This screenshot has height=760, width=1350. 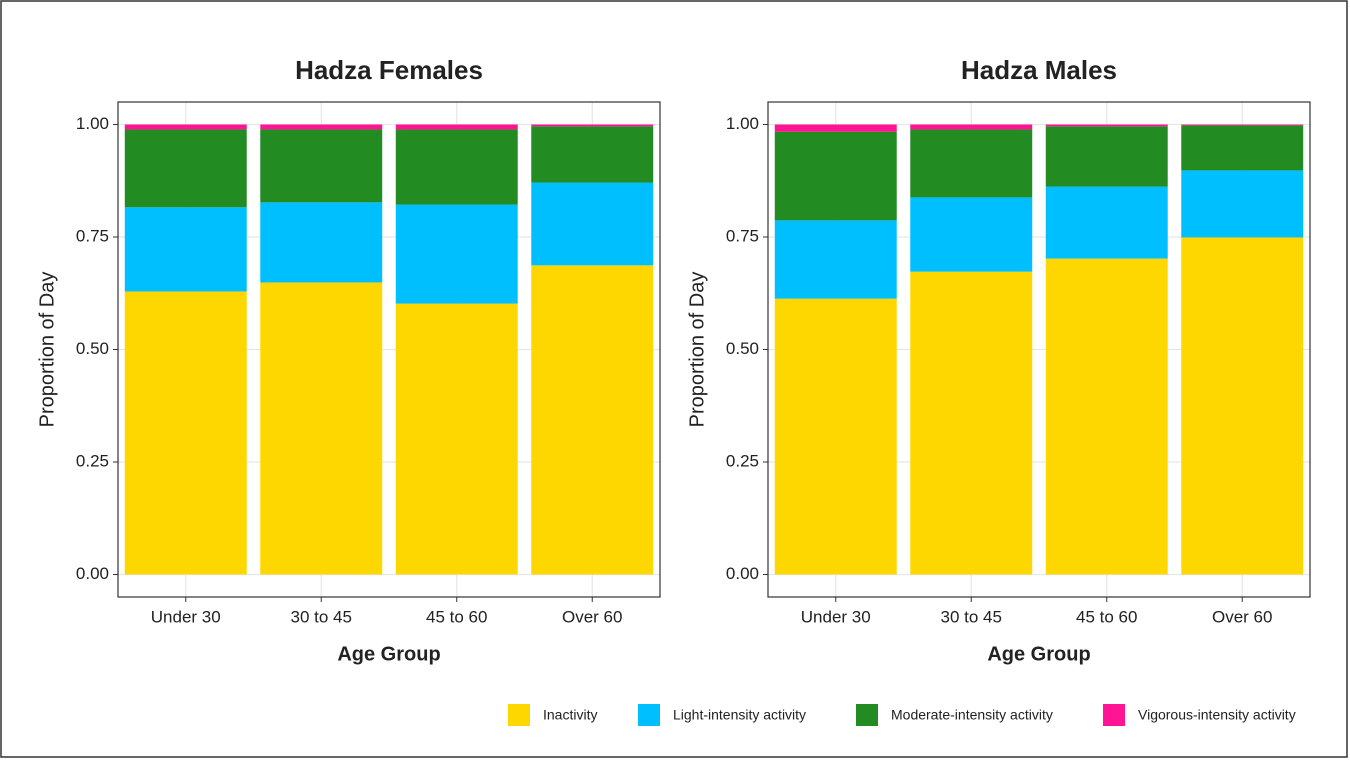 I want to click on chart-title: Hadza Females, so click(x=389, y=70).